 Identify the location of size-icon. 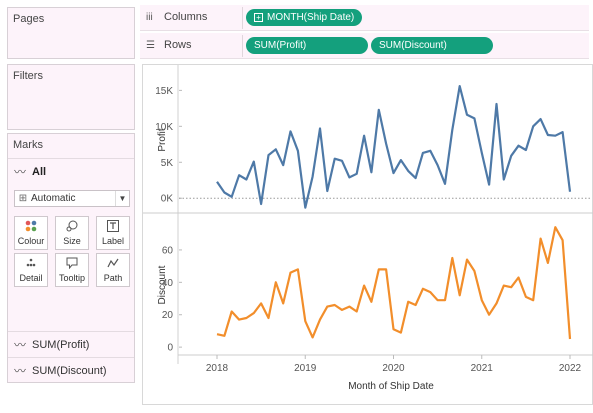
(72, 227).